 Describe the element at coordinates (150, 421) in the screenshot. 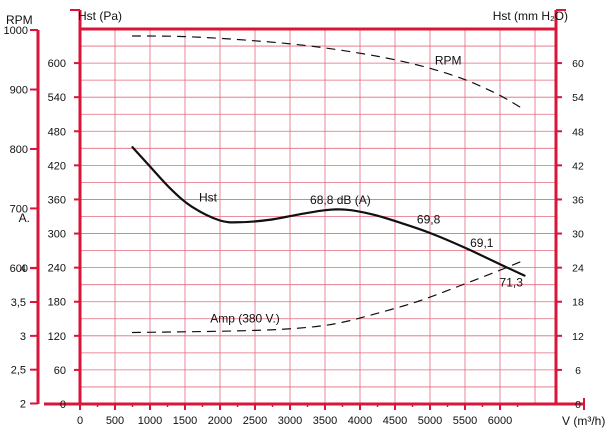

I see `x-tick-label: 1000` at that location.